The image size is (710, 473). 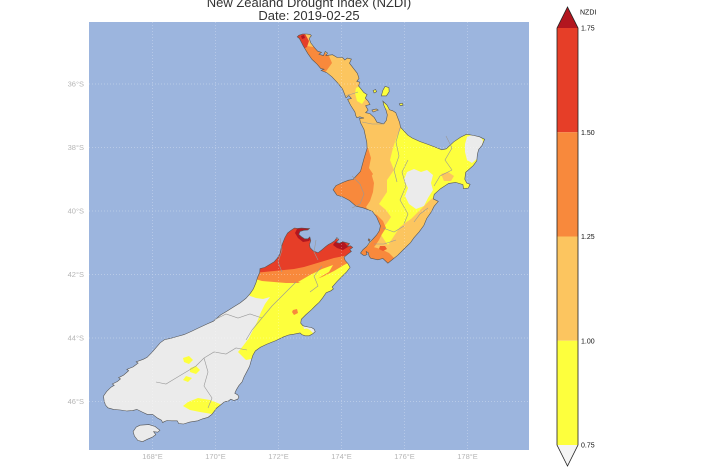 What do you see at coordinates (404, 456) in the screenshot?
I see `svg-text: 176°E` at bounding box center [404, 456].